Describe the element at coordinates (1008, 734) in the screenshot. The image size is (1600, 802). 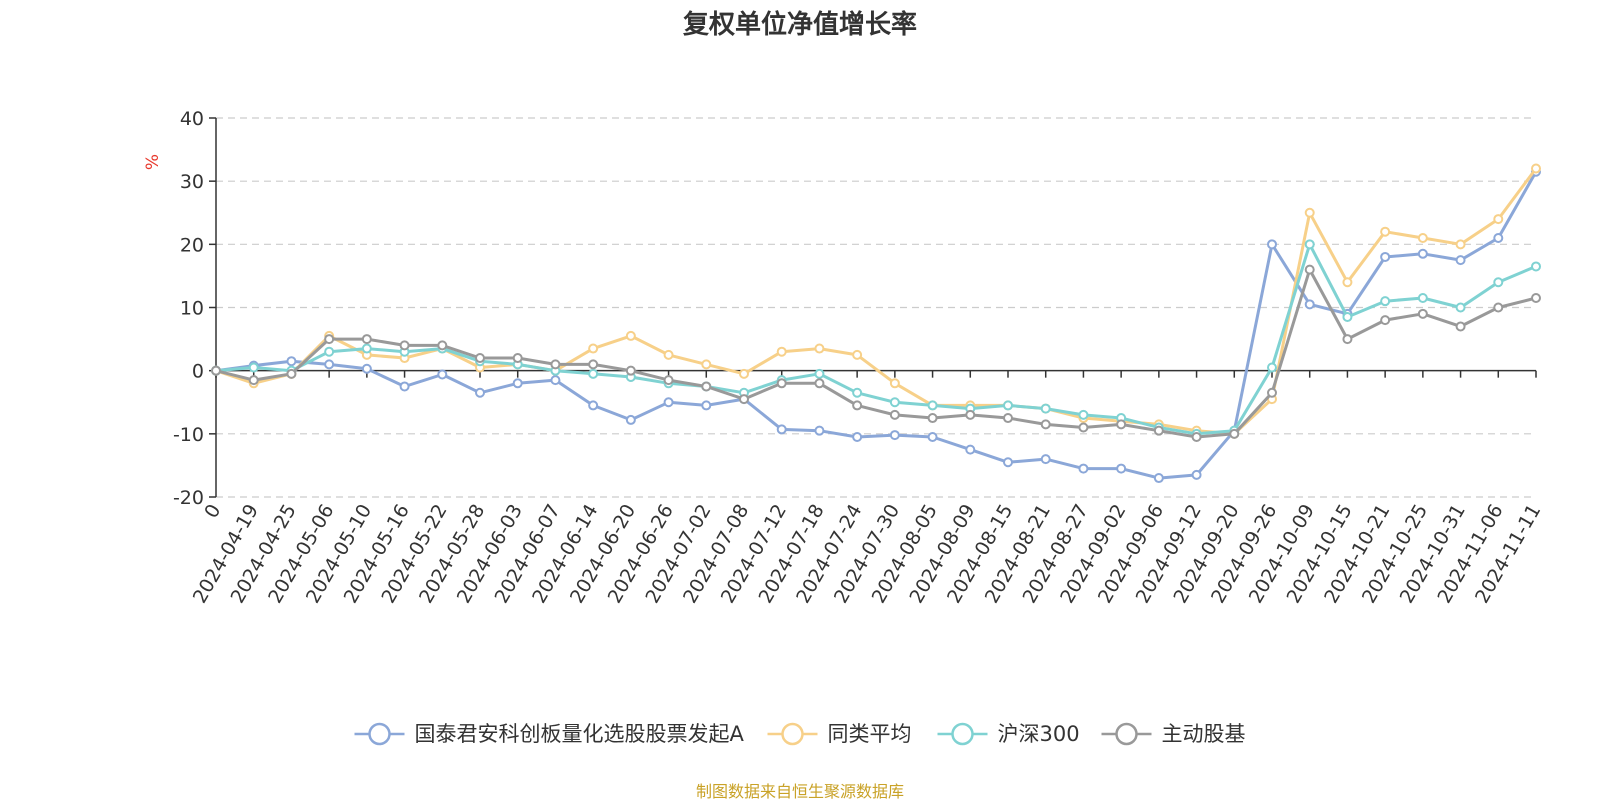
I see `legend-item-2: 沪深300` at that location.